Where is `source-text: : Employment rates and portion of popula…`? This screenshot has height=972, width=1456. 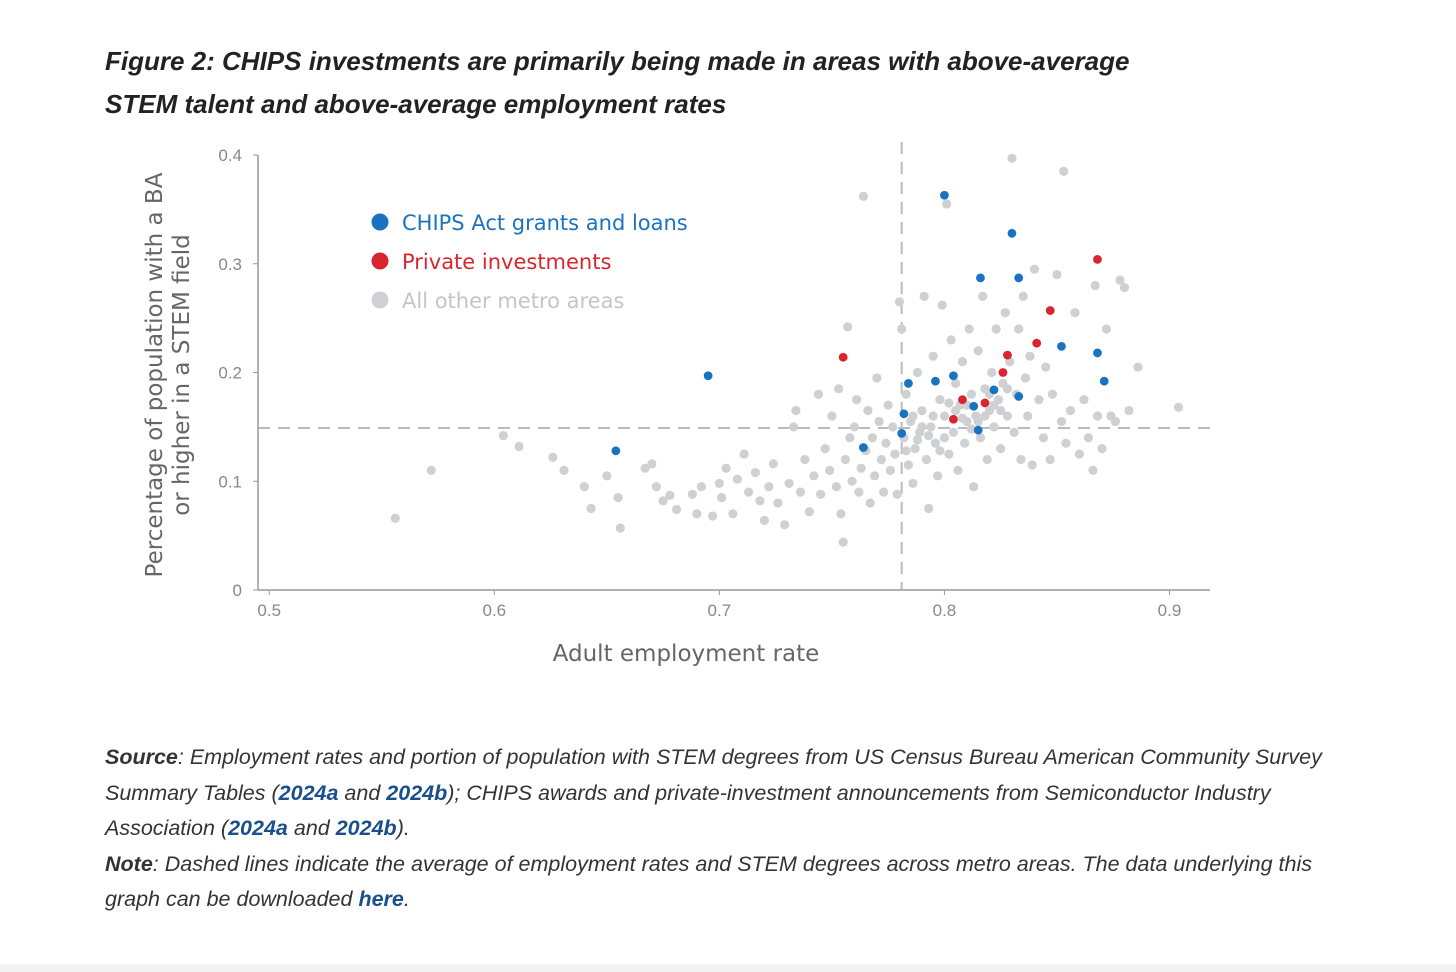 source-text: : Employment rates and portion of popula… is located at coordinates (713, 775).